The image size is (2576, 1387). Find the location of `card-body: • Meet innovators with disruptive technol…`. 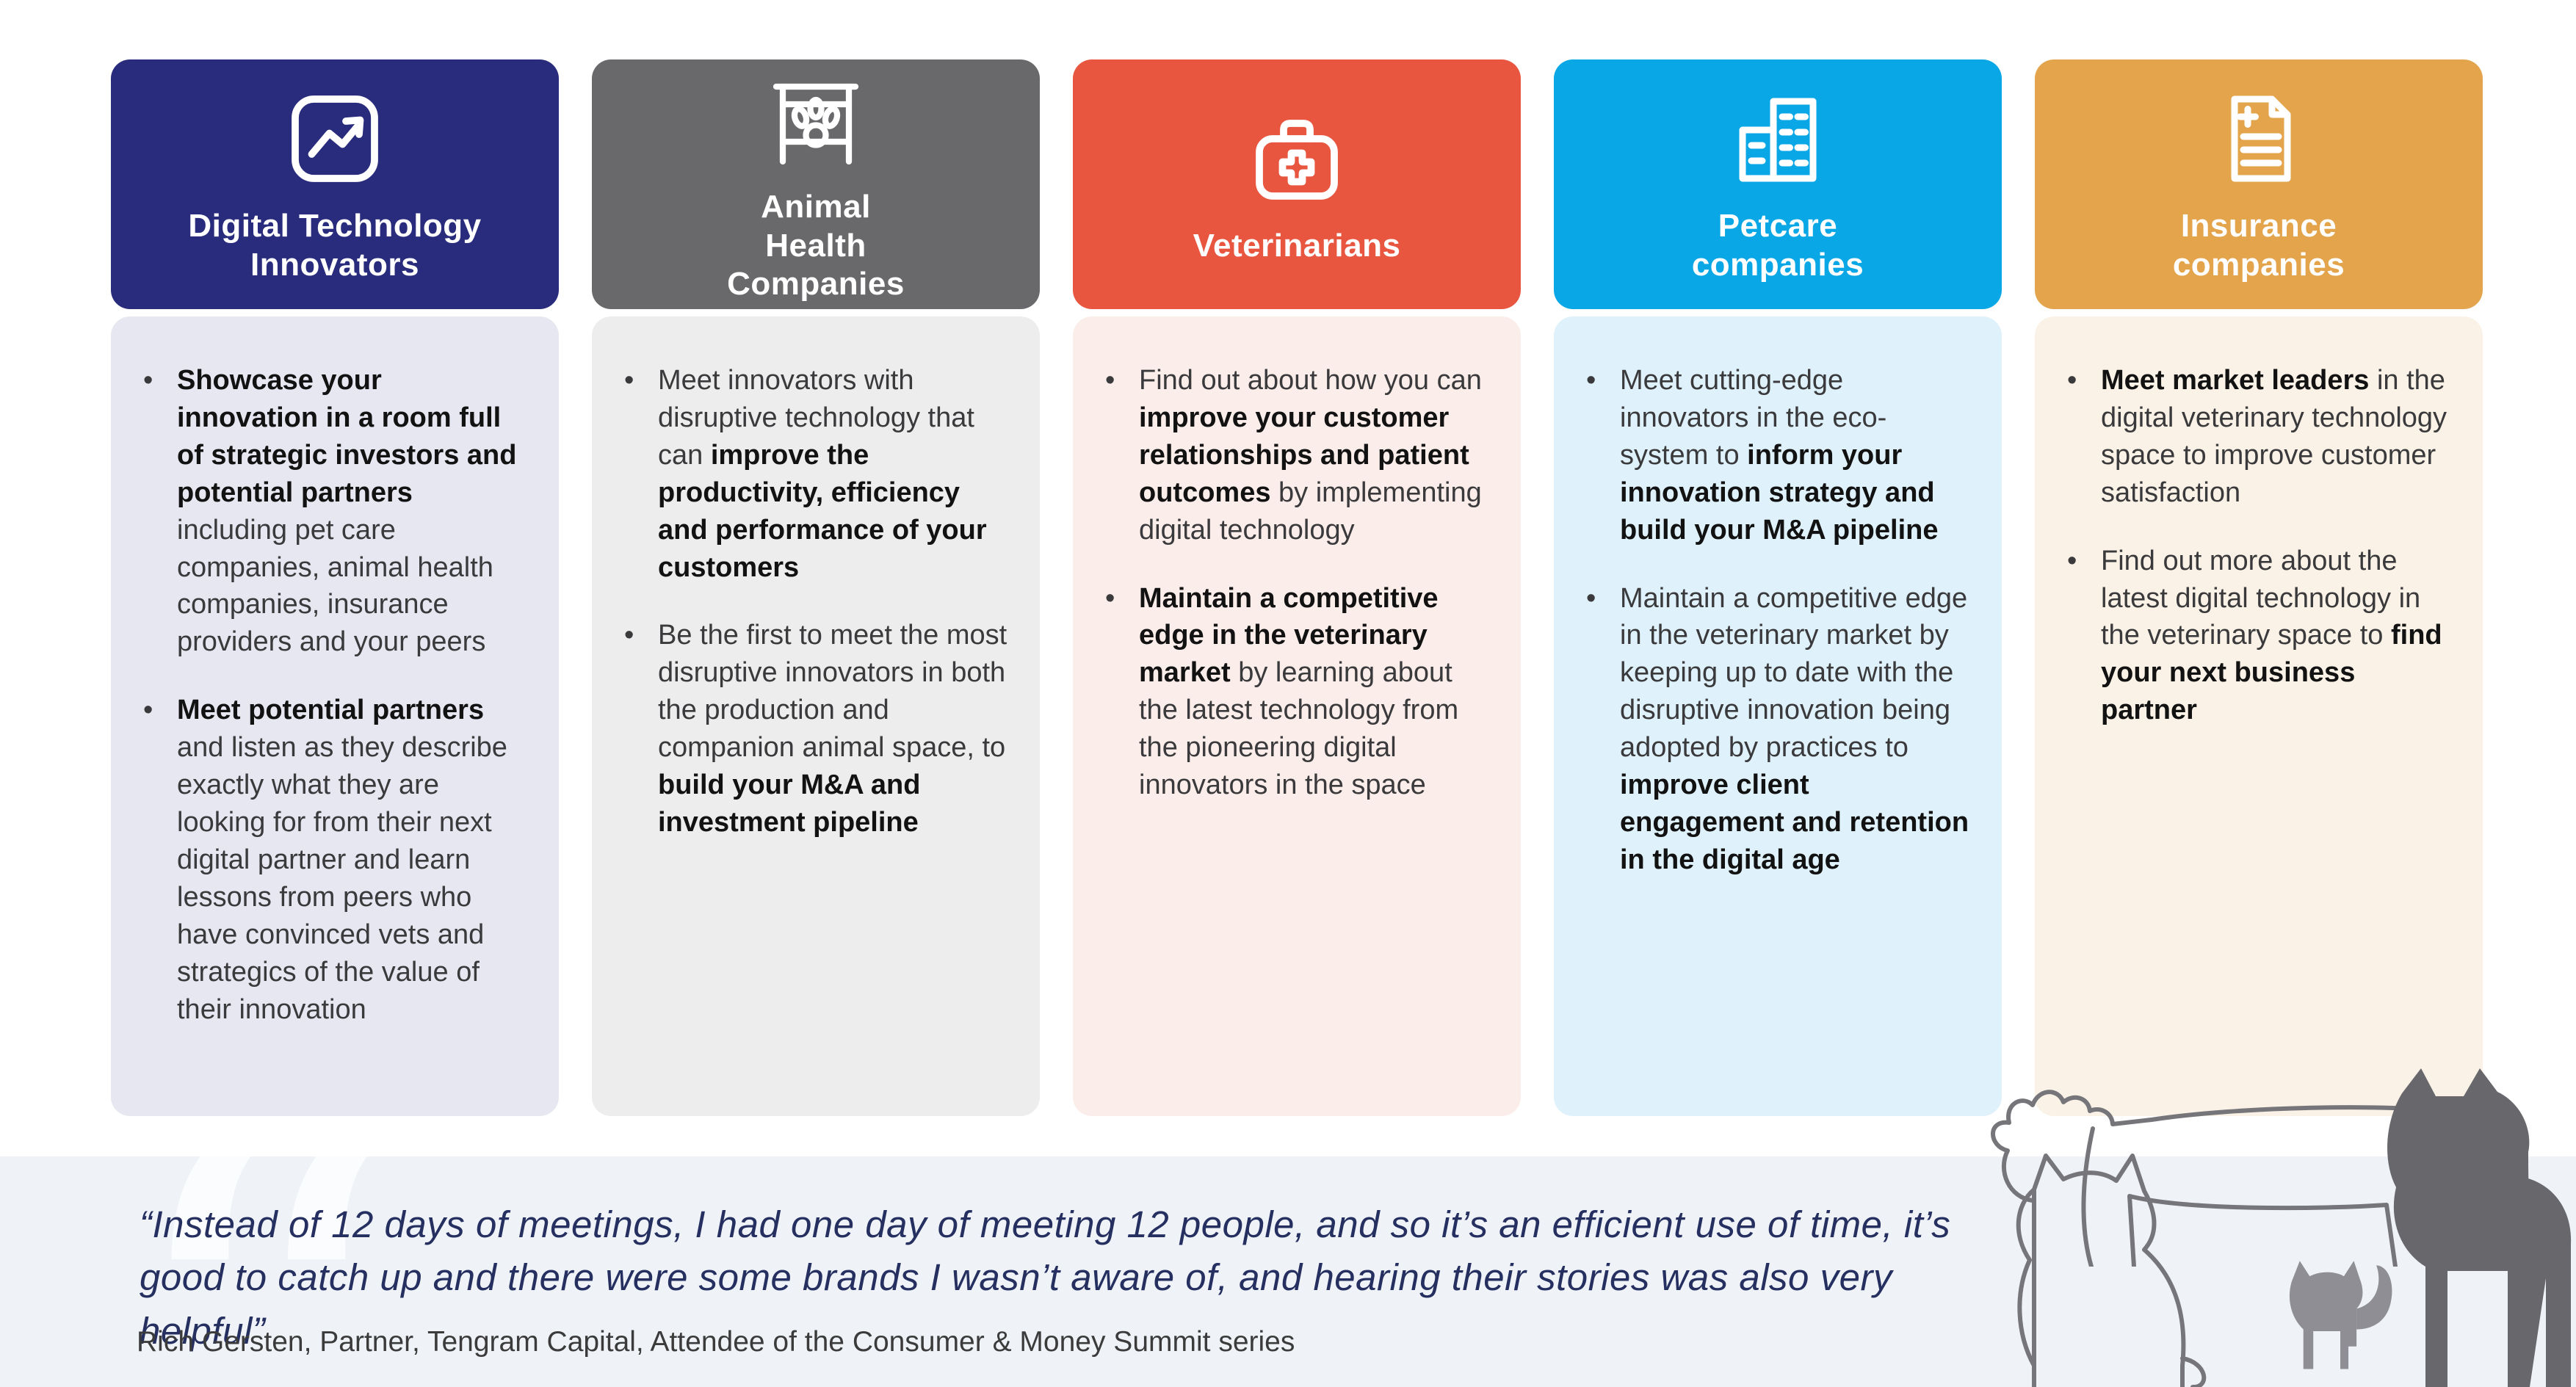

card-body: • Meet innovators with disruptive technol… is located at coordinates (816, 716).